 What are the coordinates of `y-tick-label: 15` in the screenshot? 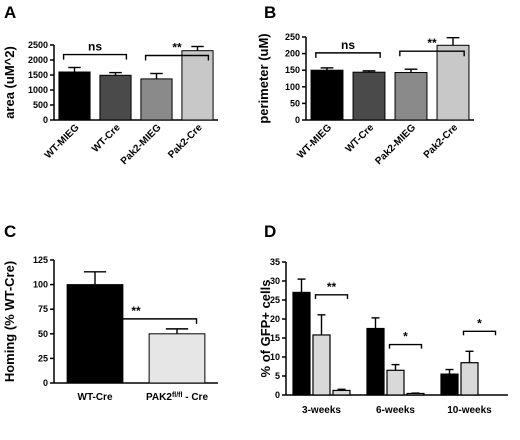 It's located at (275, 338).